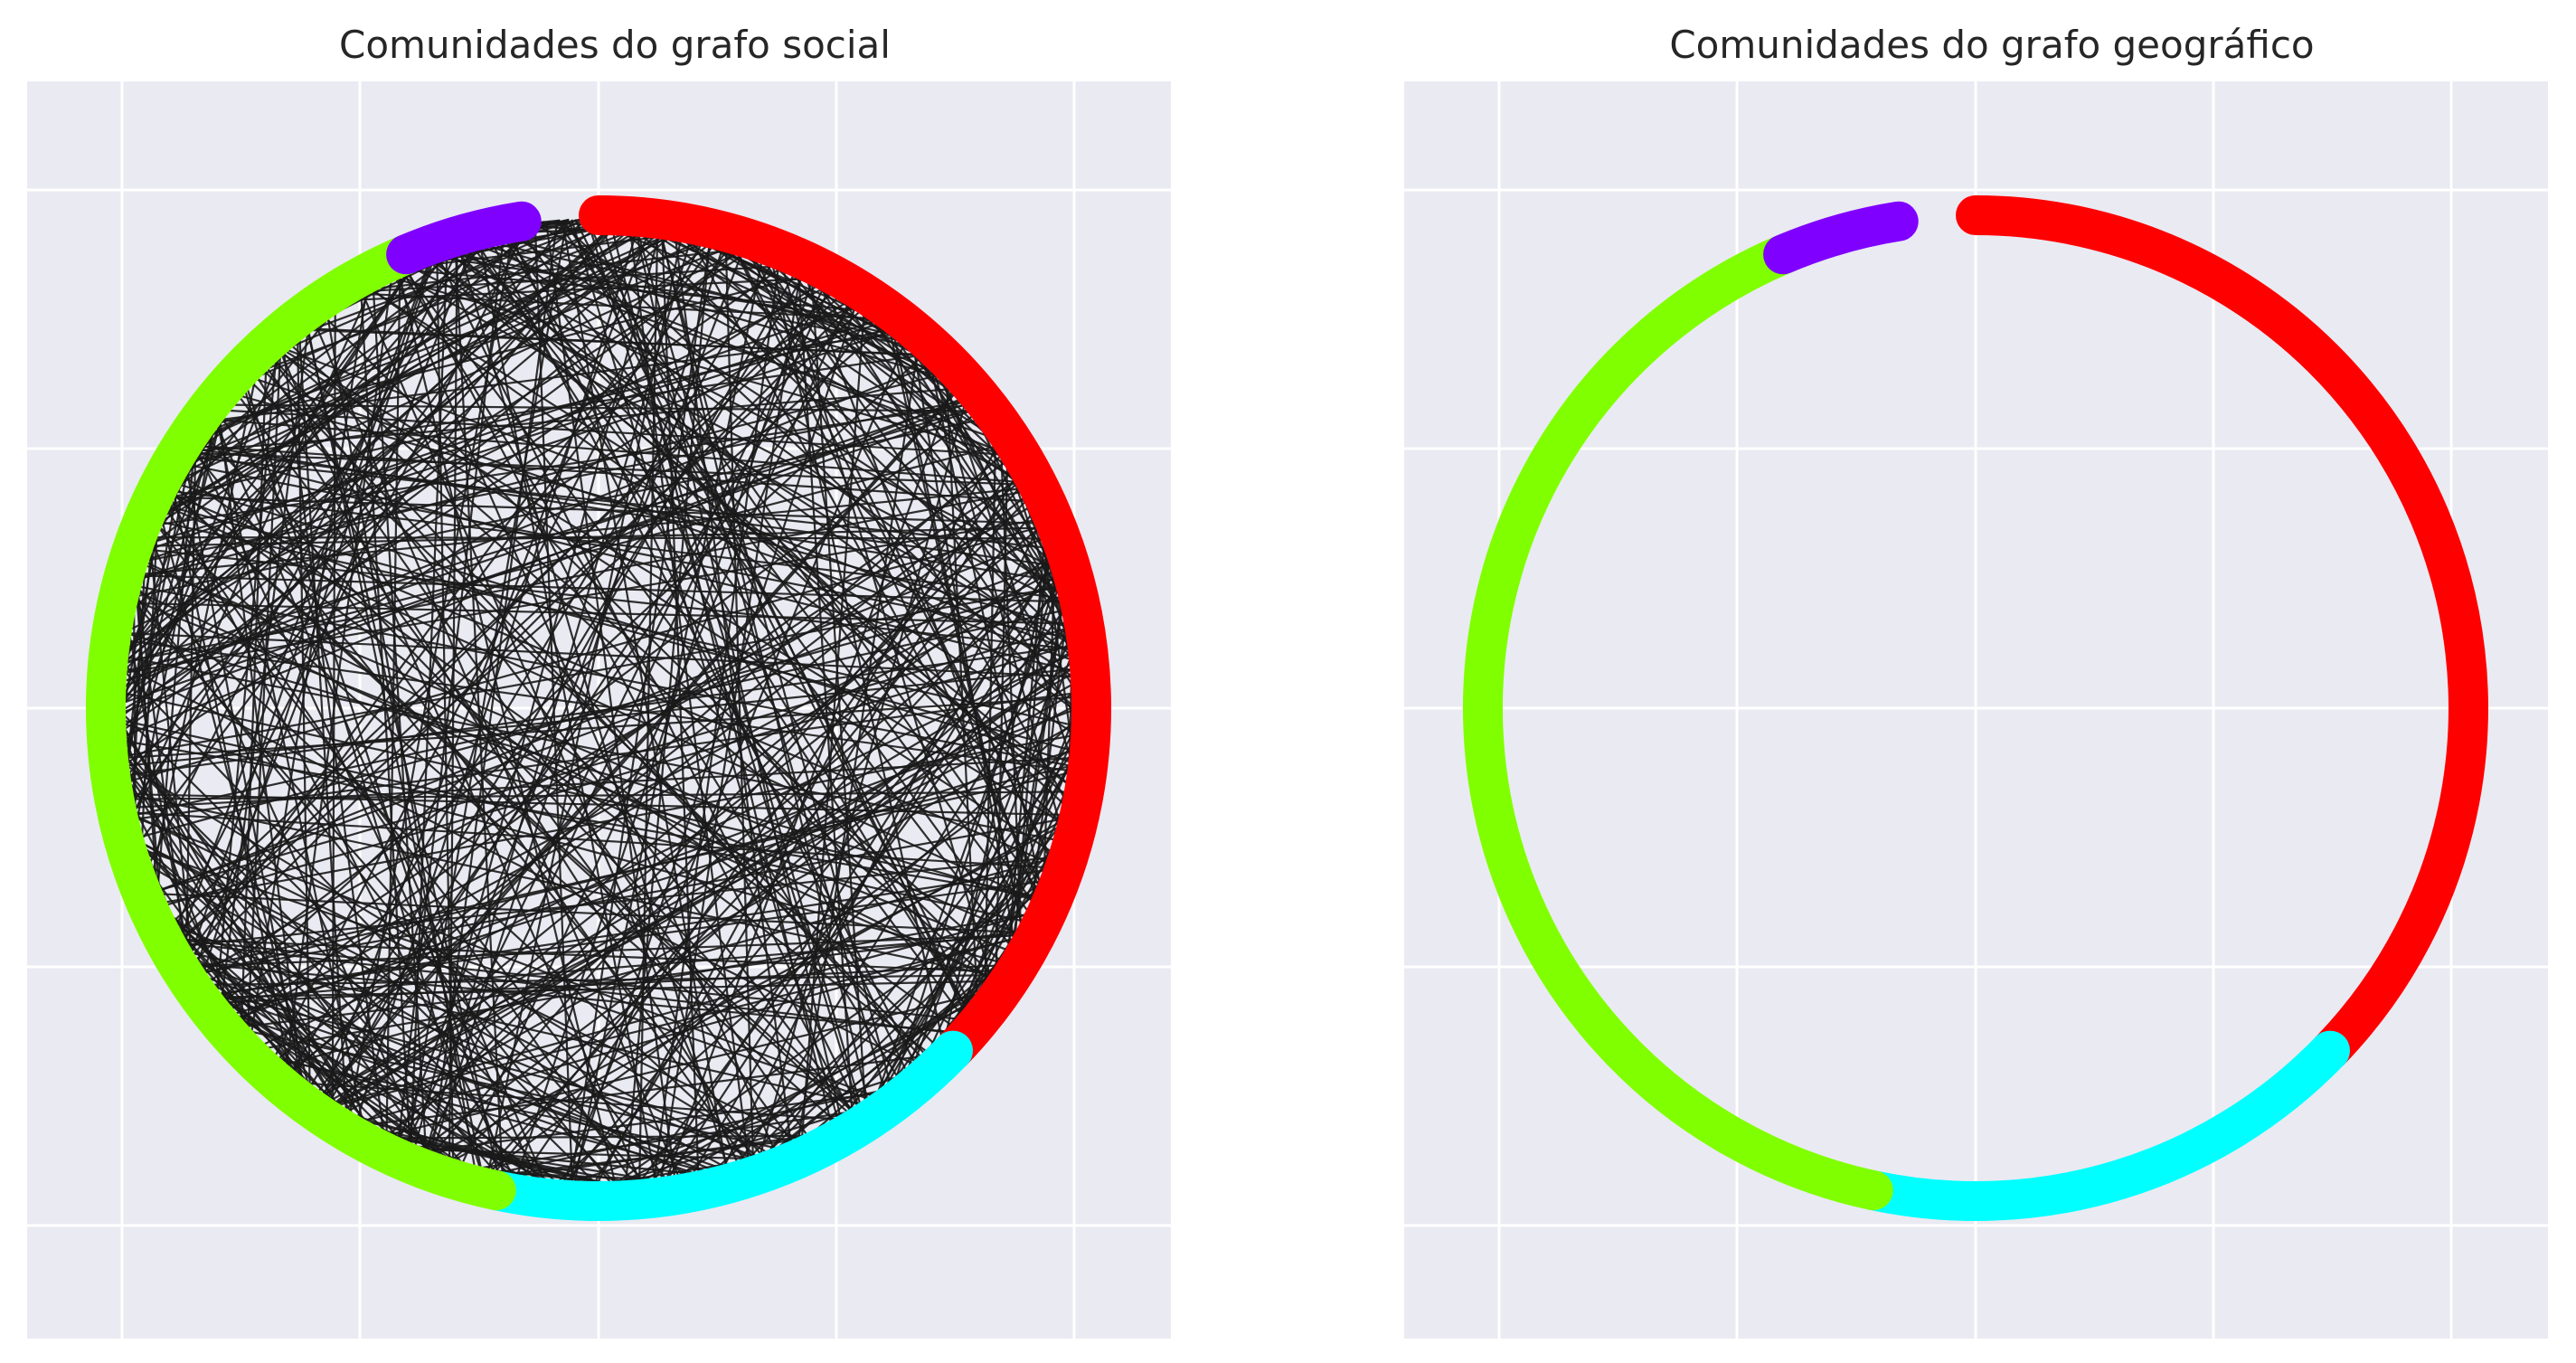 This screenshot has height=1363, width=2576. Describe the element at coordinates (615, 45) in the screenshot. I see `chart-title: Comunidades do grafo social` at that location.